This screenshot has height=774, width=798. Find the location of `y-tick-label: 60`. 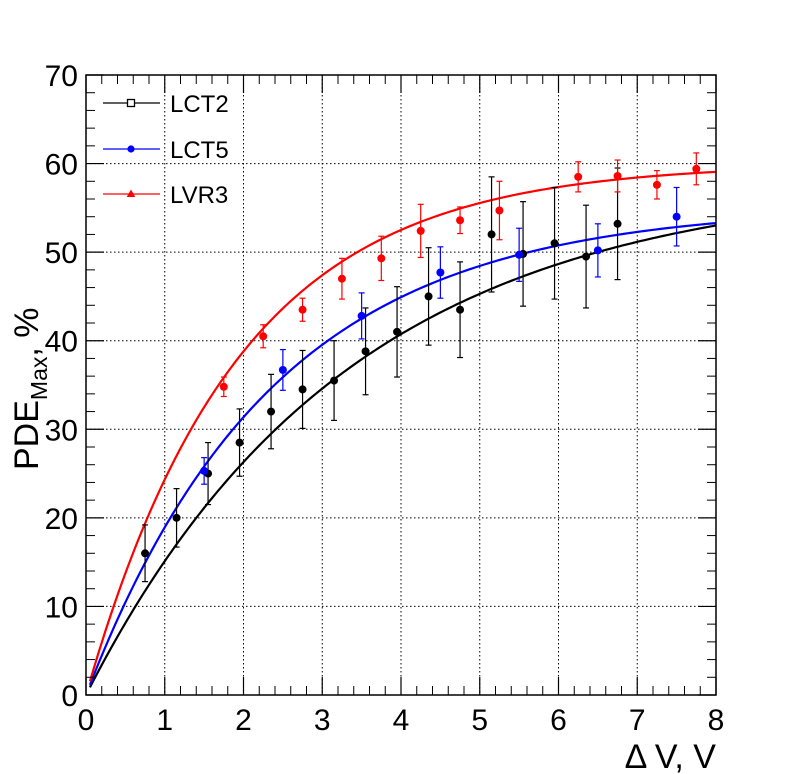

y-tick-label: 60 is located at coordinates (61, 165).